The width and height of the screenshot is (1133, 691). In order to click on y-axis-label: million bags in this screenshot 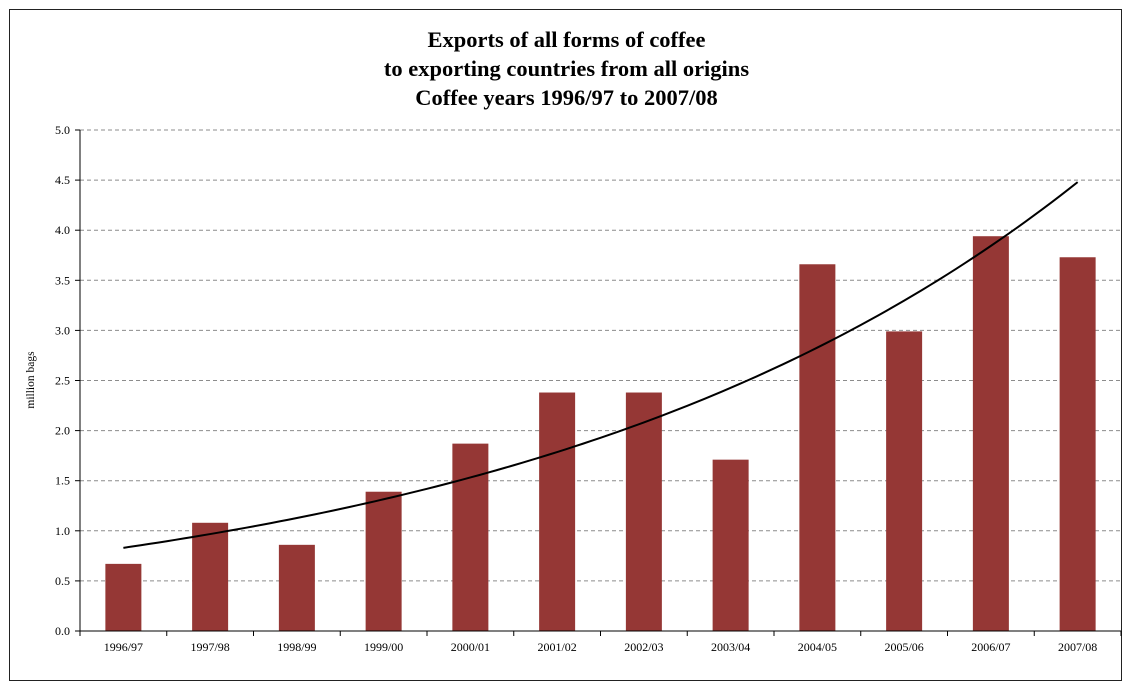, I will do `click(31, 380)`.